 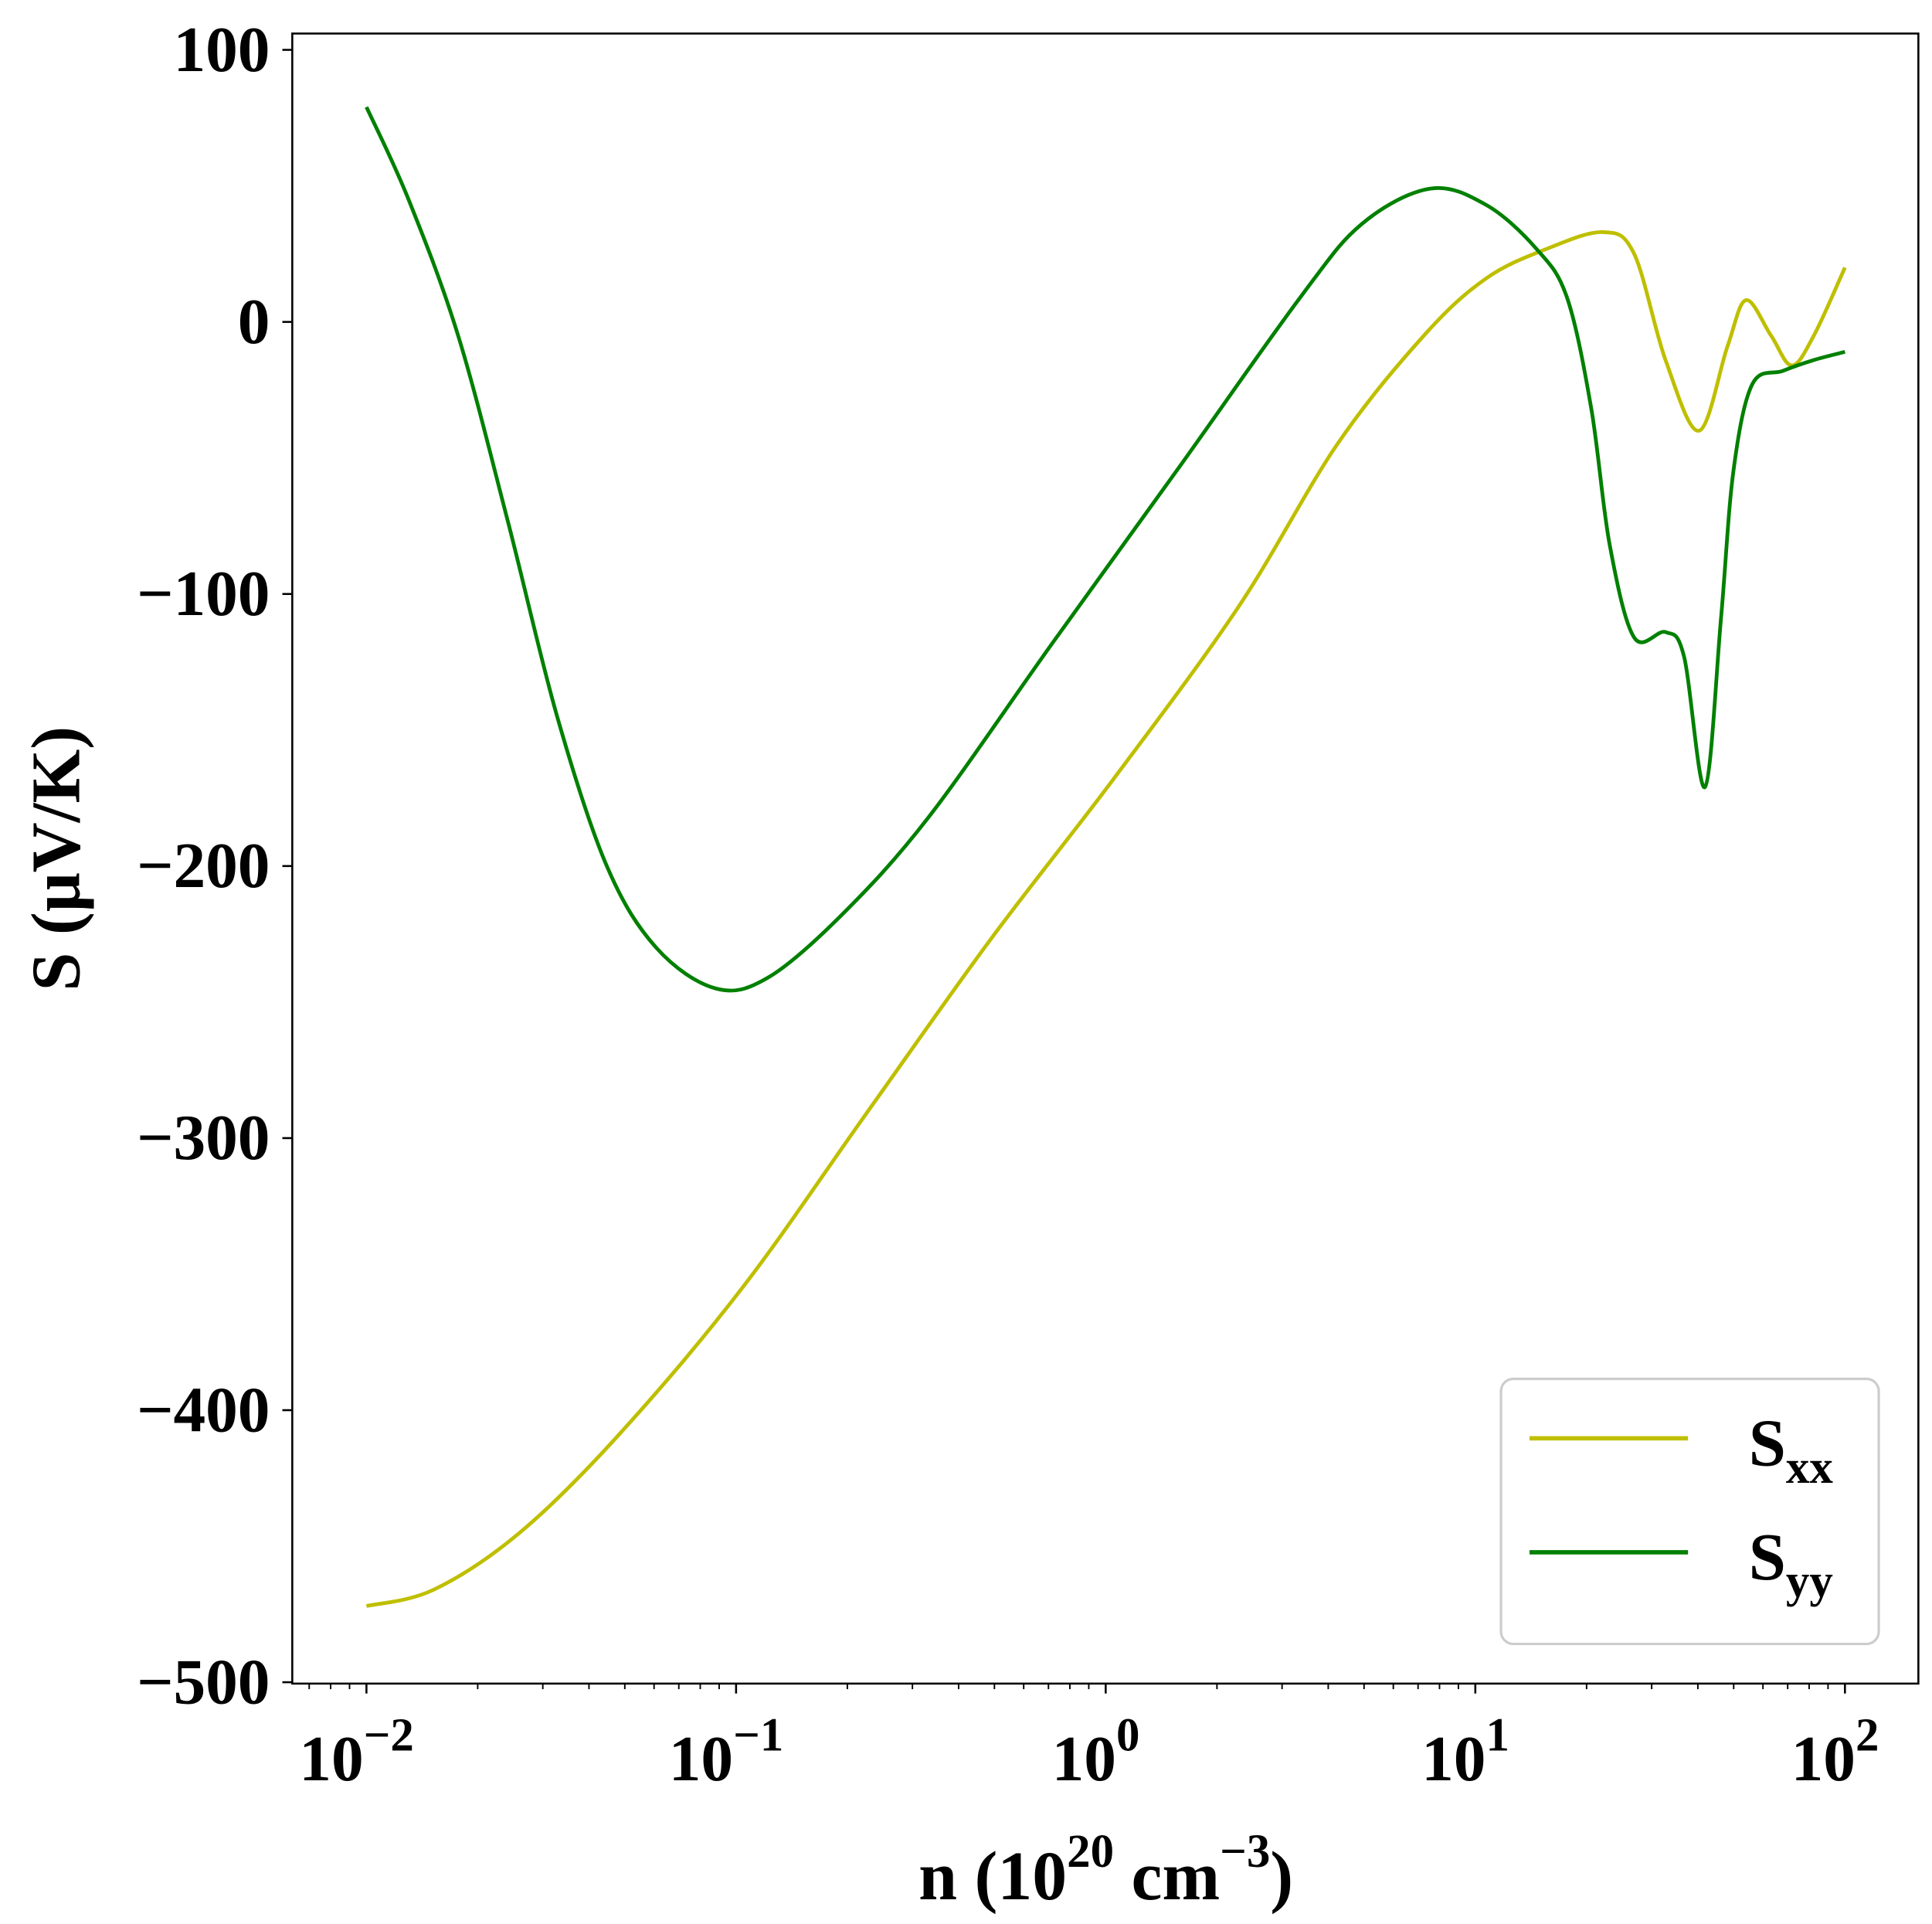 What do you see at coordinates (1791, 1563) in the screenshot?
I see `legend-label-syy: Syy` at bounding box center [1791, 1563].